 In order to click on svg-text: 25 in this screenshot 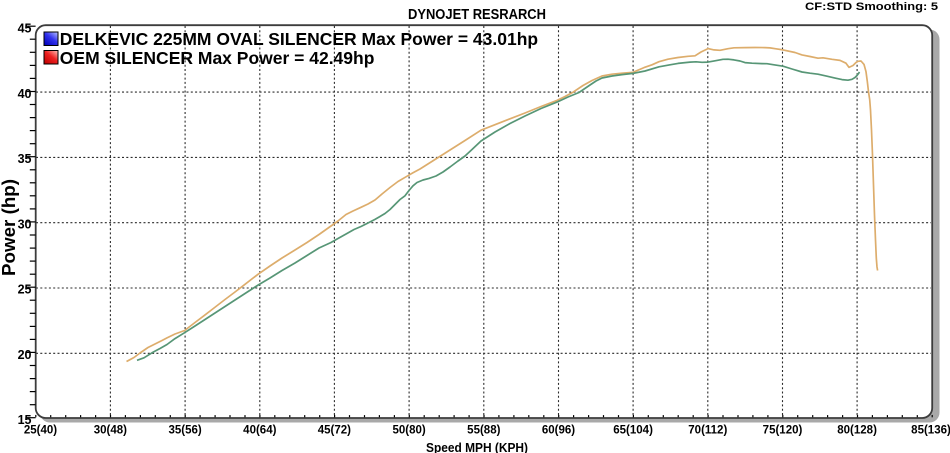, I will do `click(25, 290)`.